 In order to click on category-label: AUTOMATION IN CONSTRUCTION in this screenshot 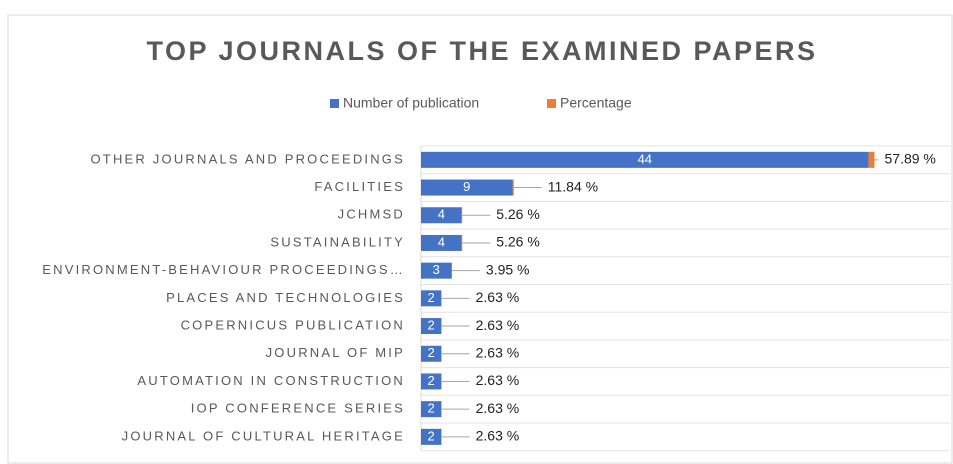, I will do `click(271, 380)`.